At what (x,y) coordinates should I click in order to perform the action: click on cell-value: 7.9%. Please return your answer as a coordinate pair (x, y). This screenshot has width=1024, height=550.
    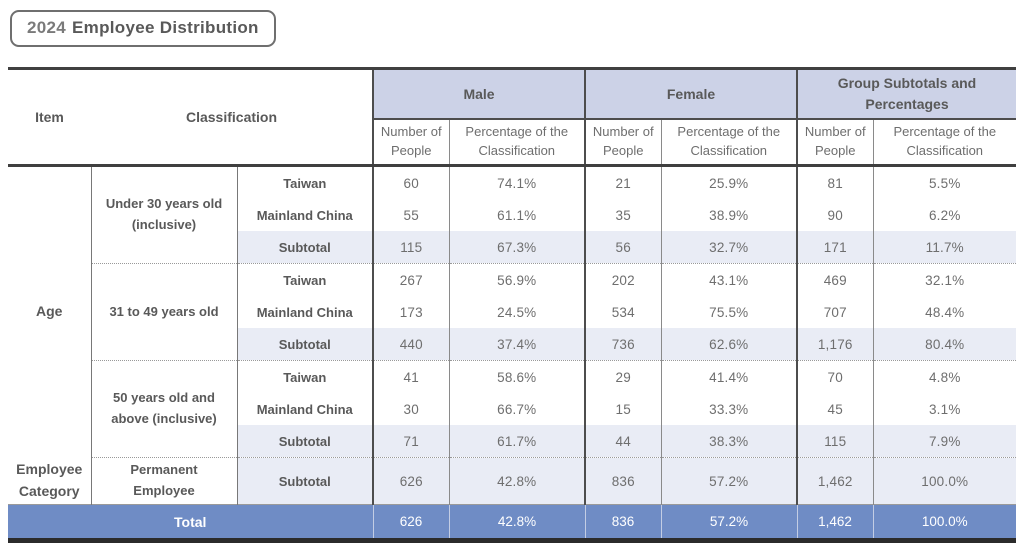
    Looking at the image, I should click on (944, 441).